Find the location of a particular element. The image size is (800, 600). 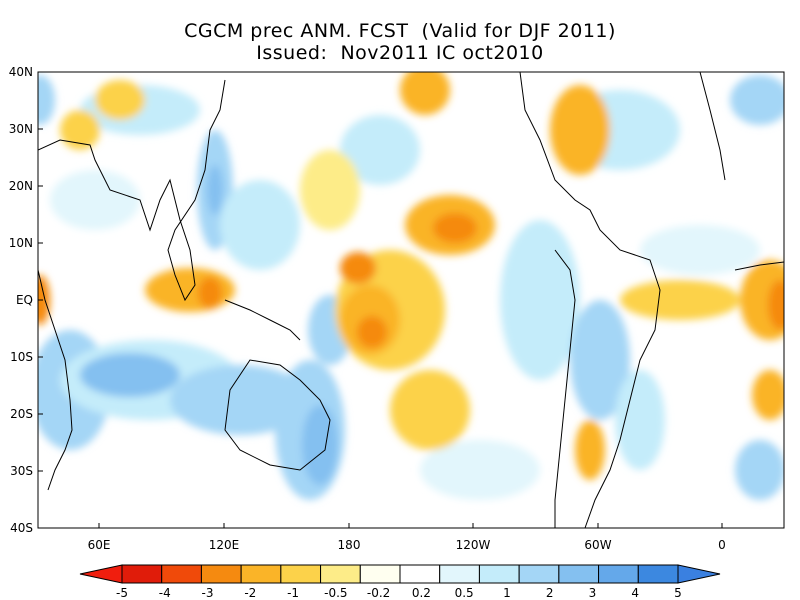

colorbar-right-arrow is located at coordinates (699, 574).